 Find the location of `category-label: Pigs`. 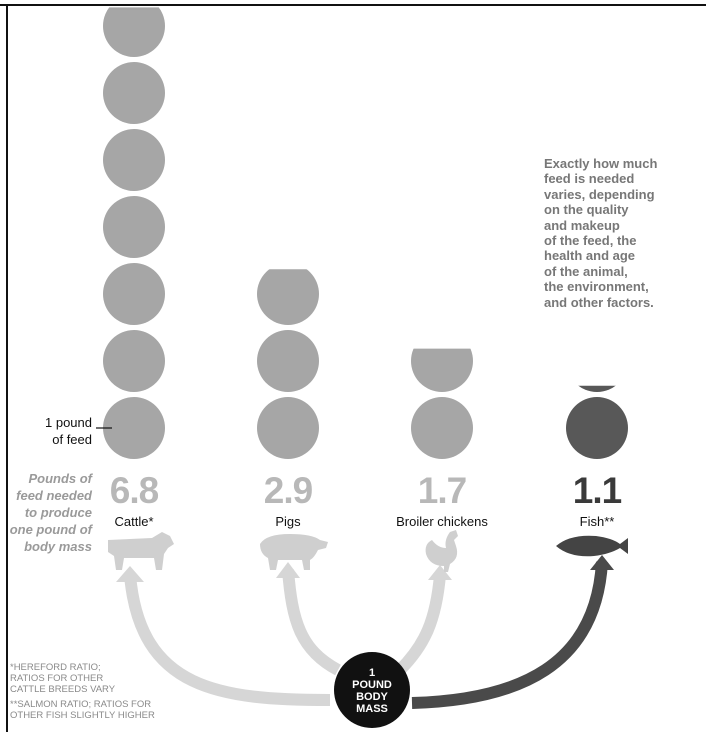

category-label: Pigs is located at coordinates (288, 521).